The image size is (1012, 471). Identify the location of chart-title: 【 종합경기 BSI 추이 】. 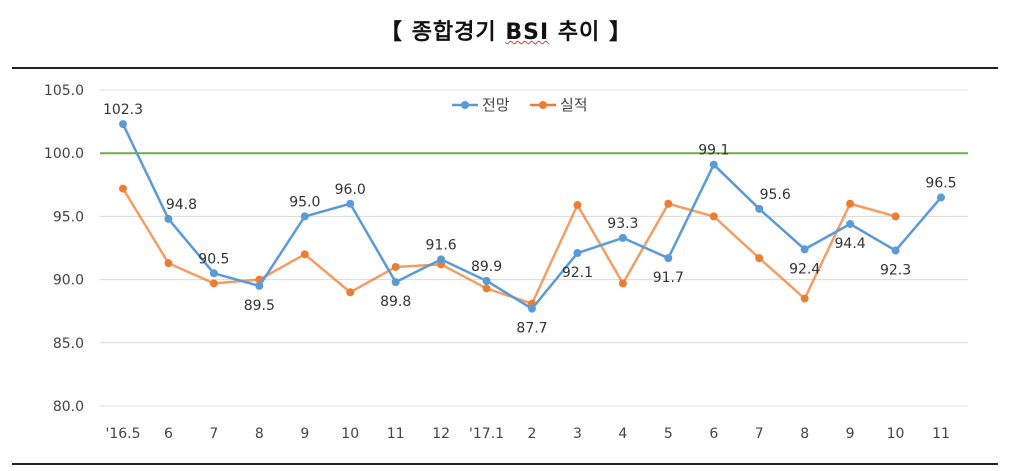
(506, 30).